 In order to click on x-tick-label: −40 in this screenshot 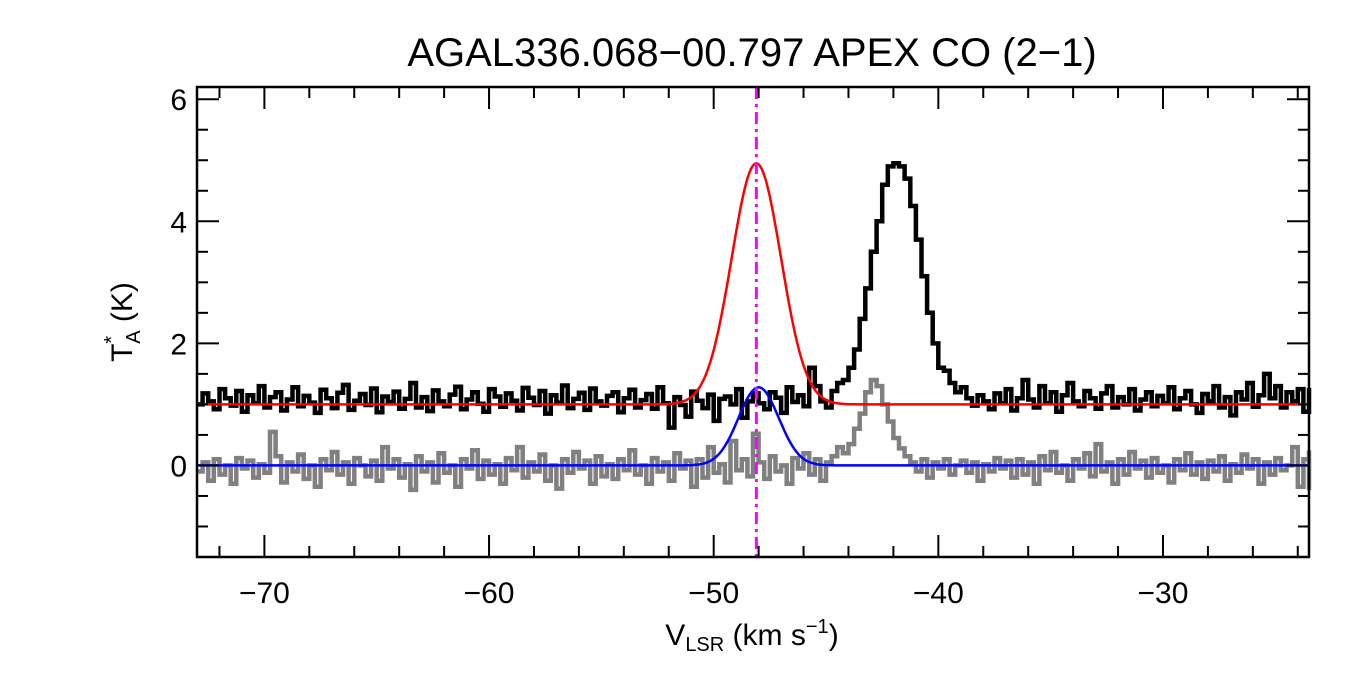, I will do `click(938, 593)`.